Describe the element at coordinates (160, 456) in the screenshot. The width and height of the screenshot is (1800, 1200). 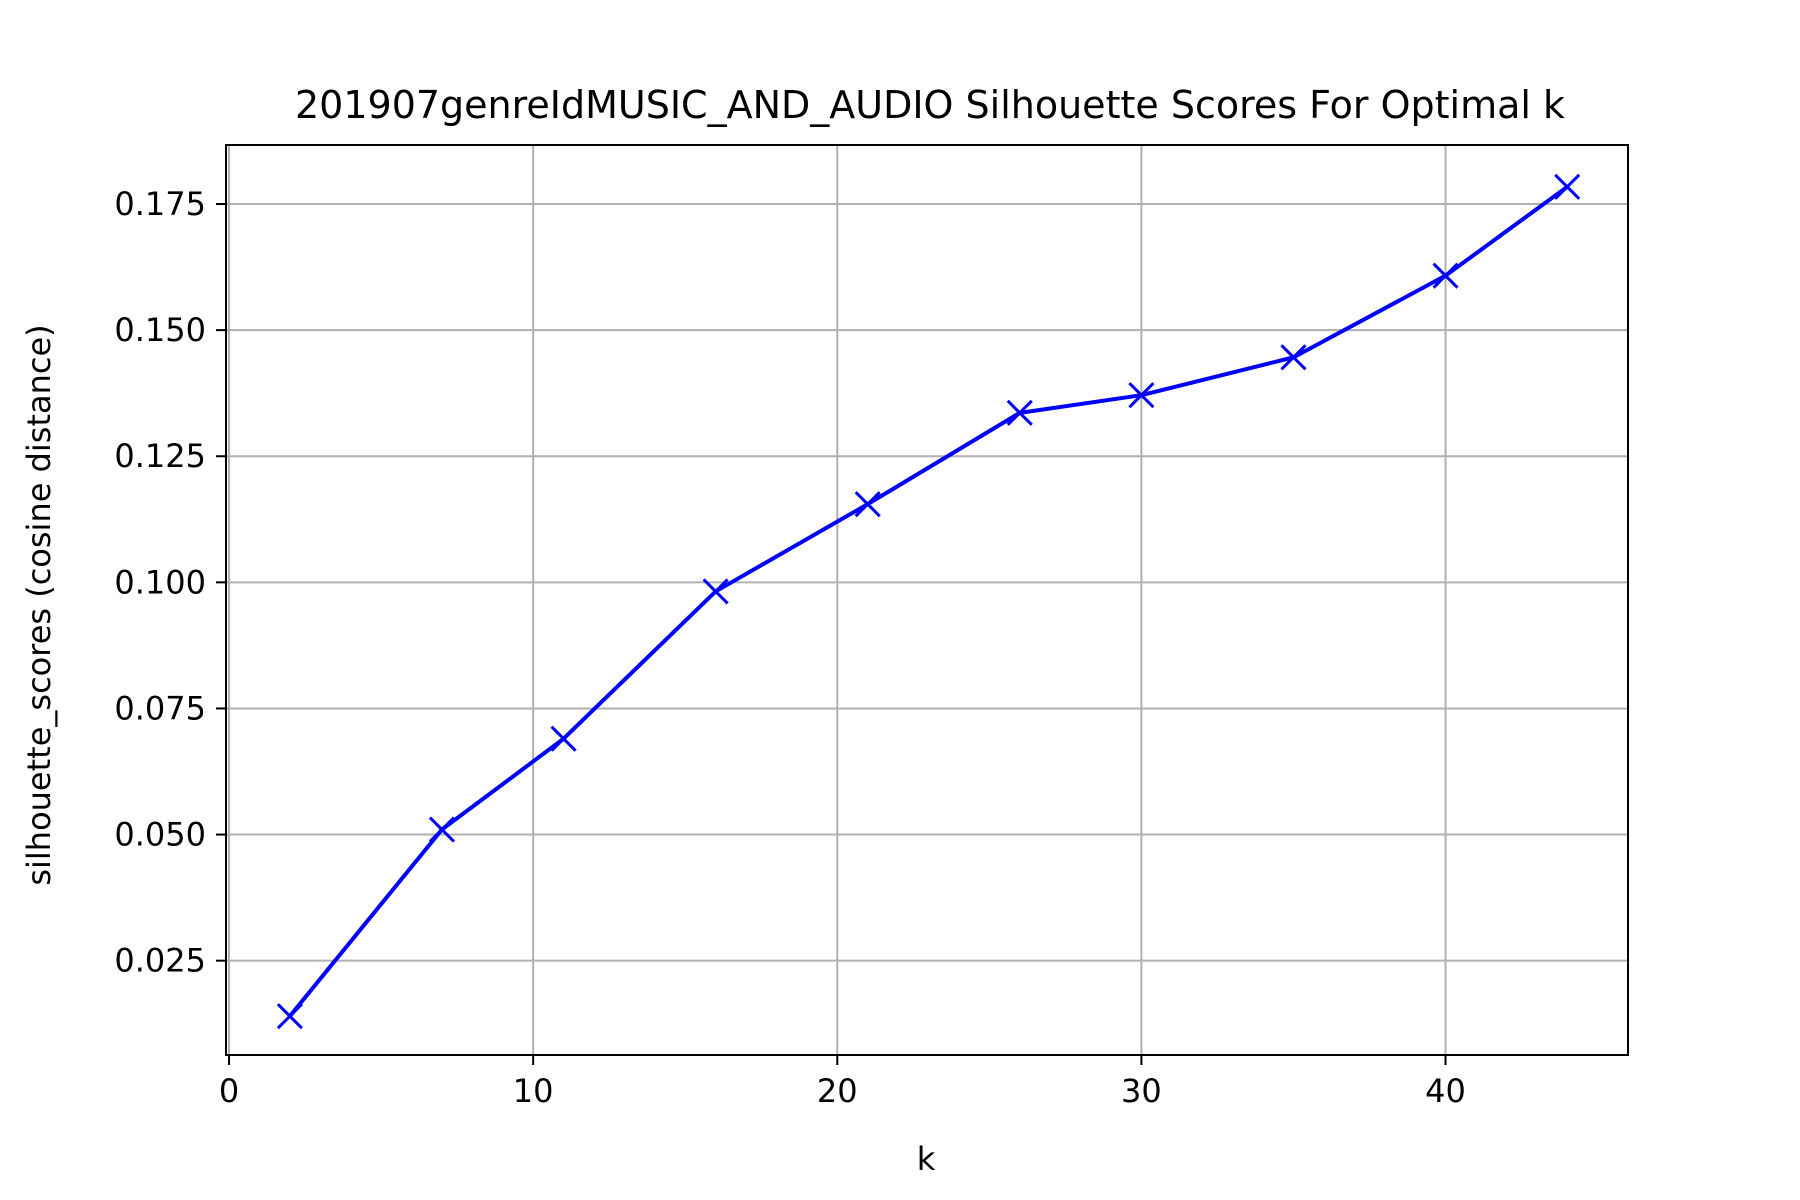
I see `y-tick-label: 0.125` at that location.